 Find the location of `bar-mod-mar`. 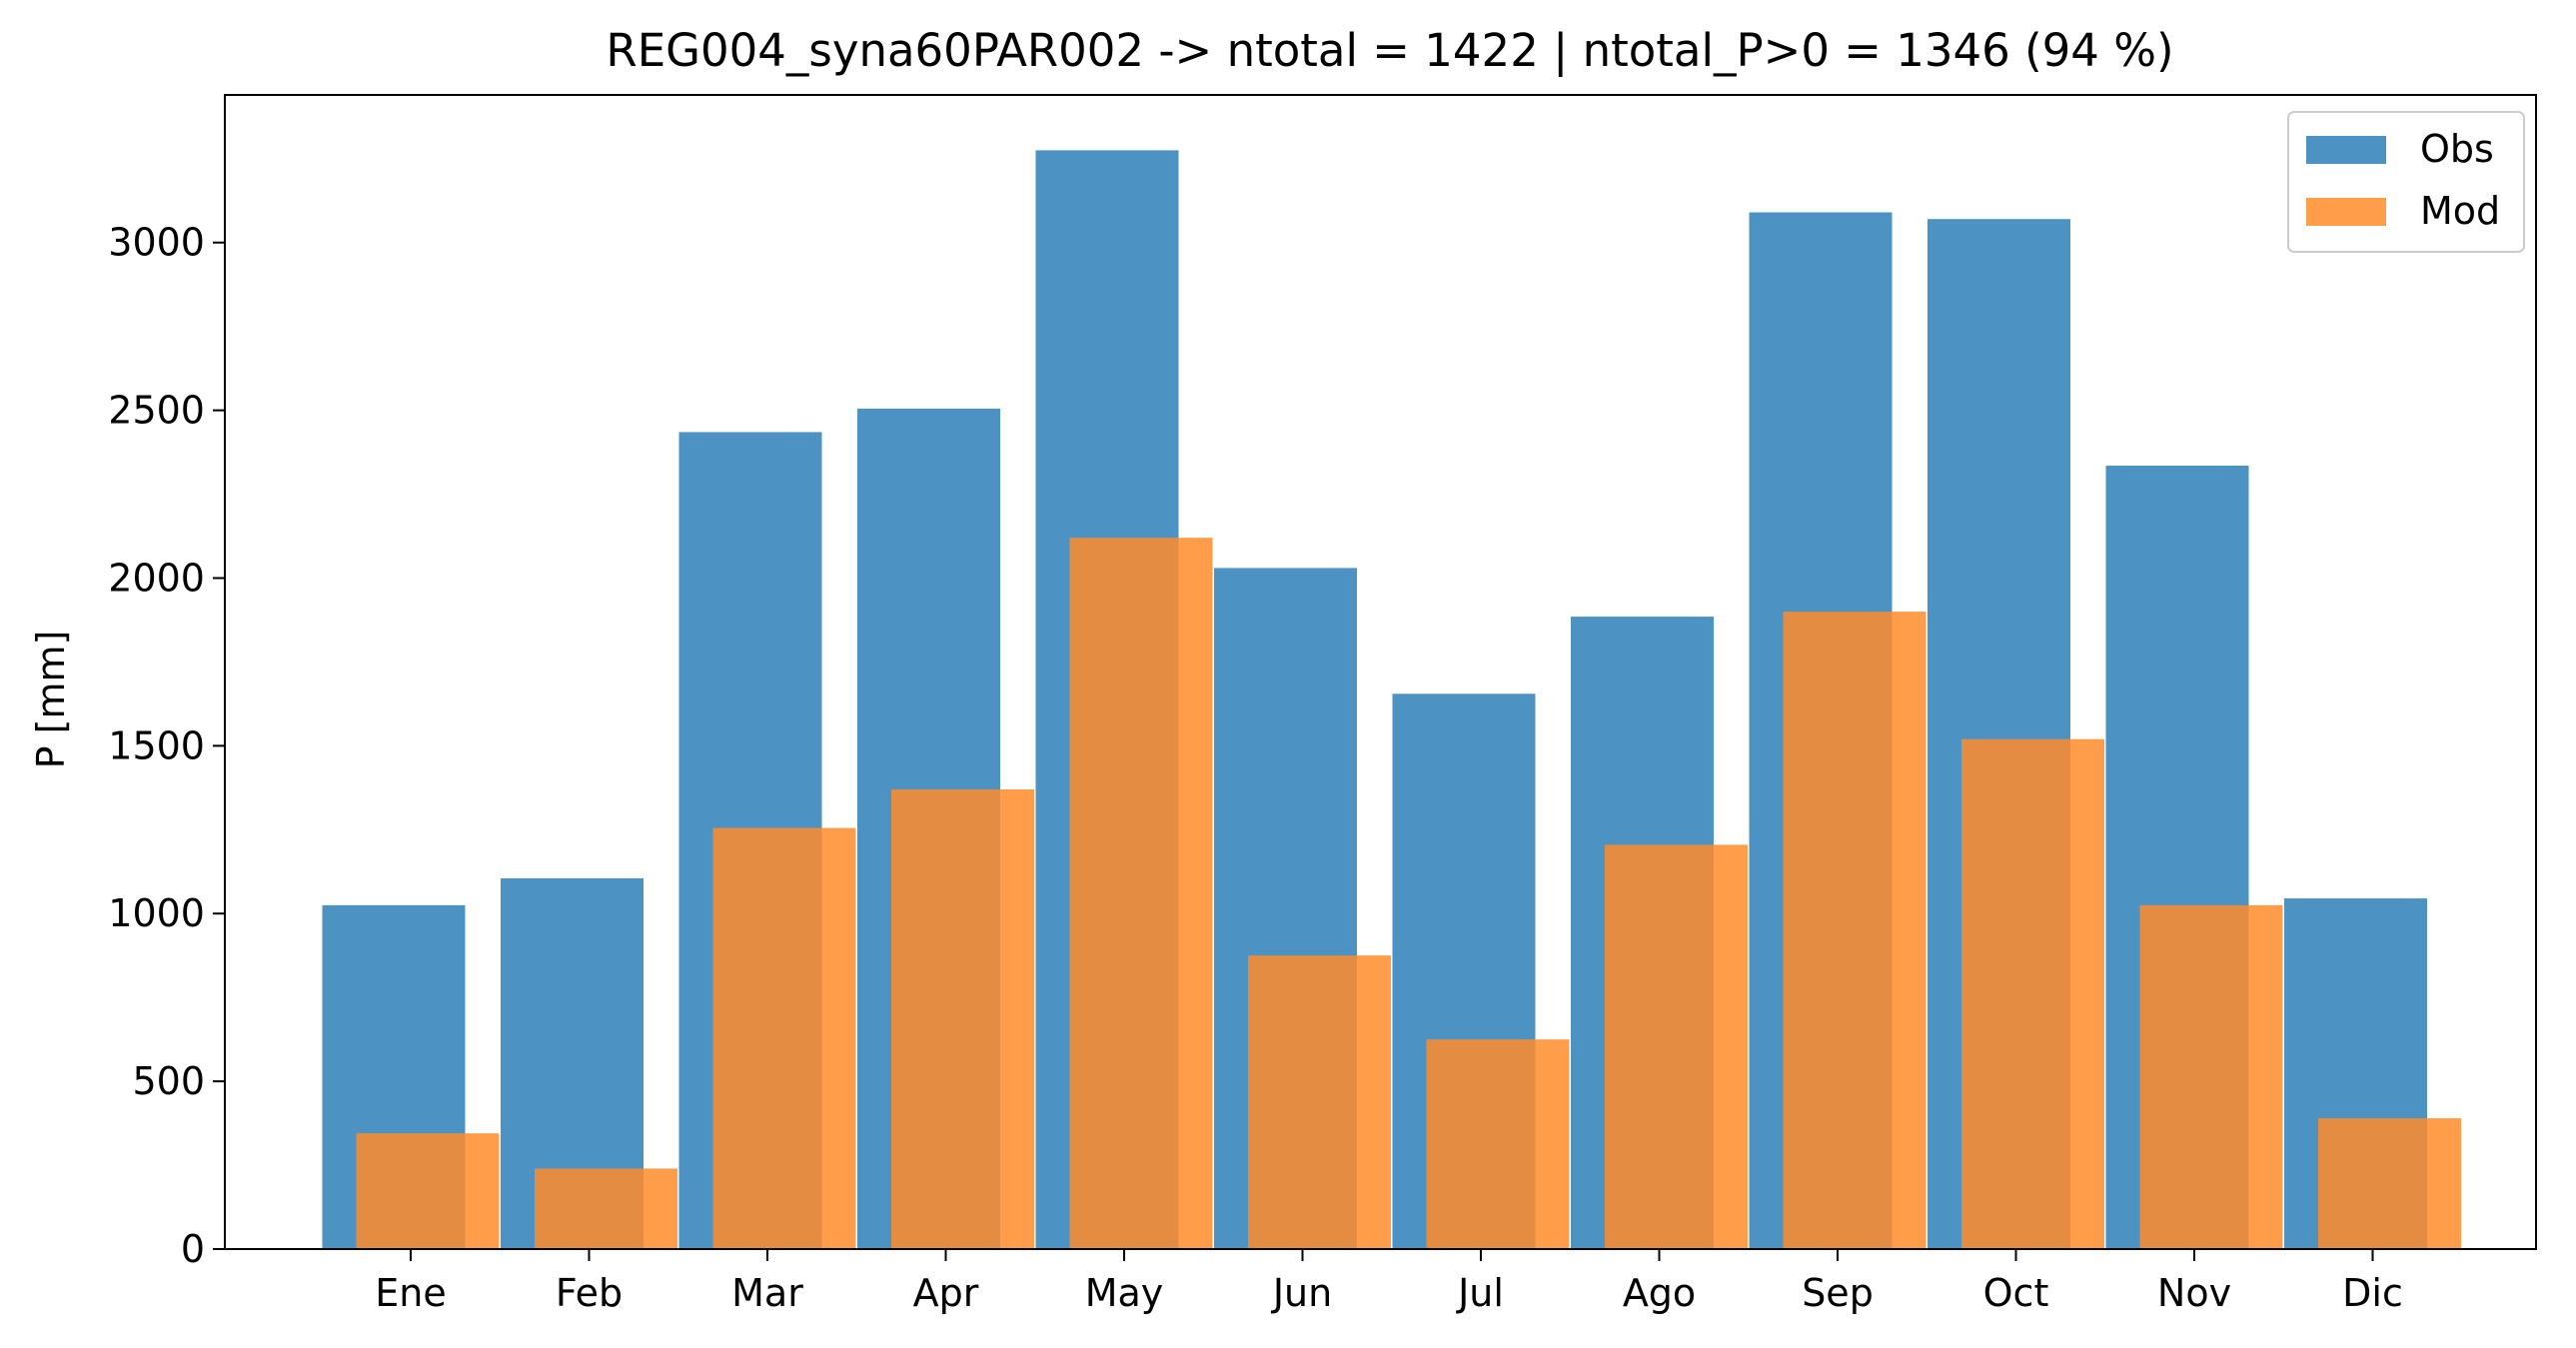

bar-mod-mar is located at coordinates (784, 1038).